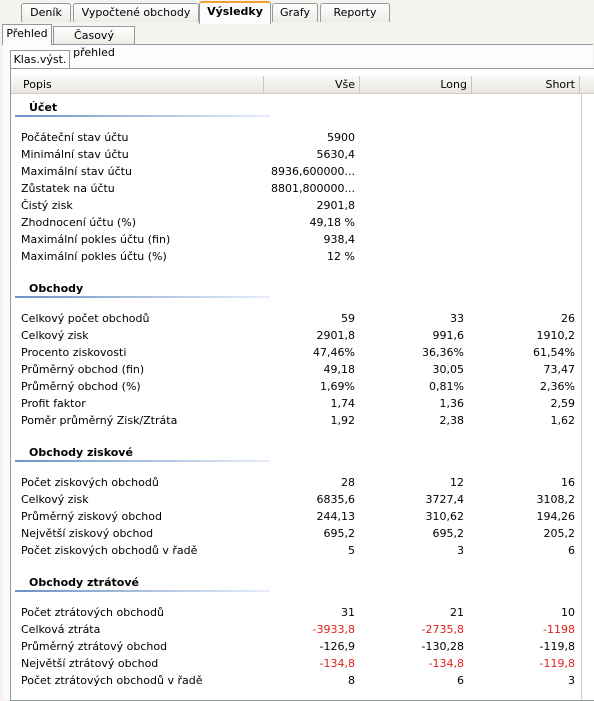  I want to click on value-cell: 5900, so click(341, 137).